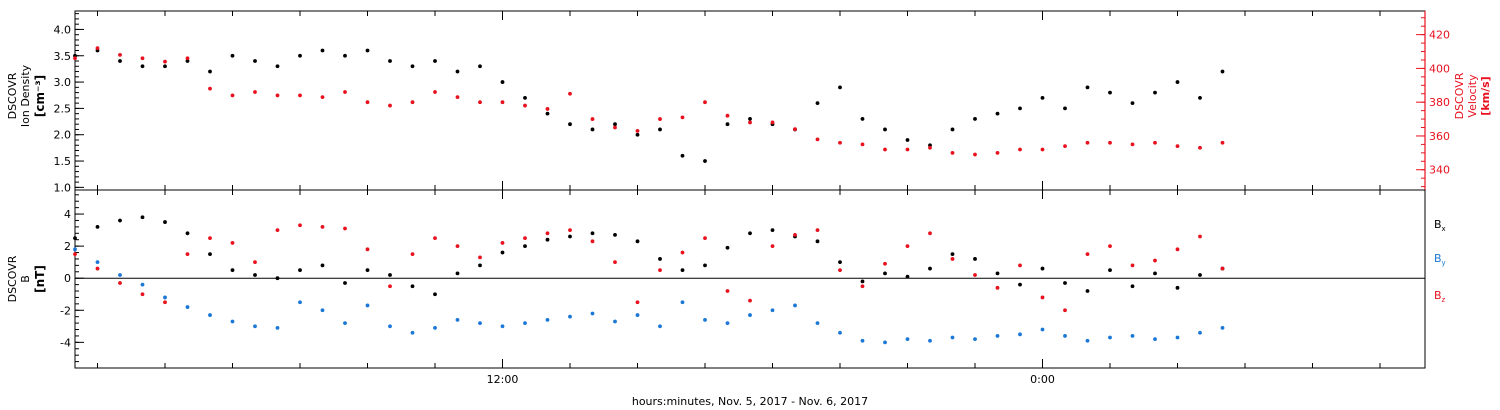  I want to click on left-tick-label: 2.0, so click(63, 135).